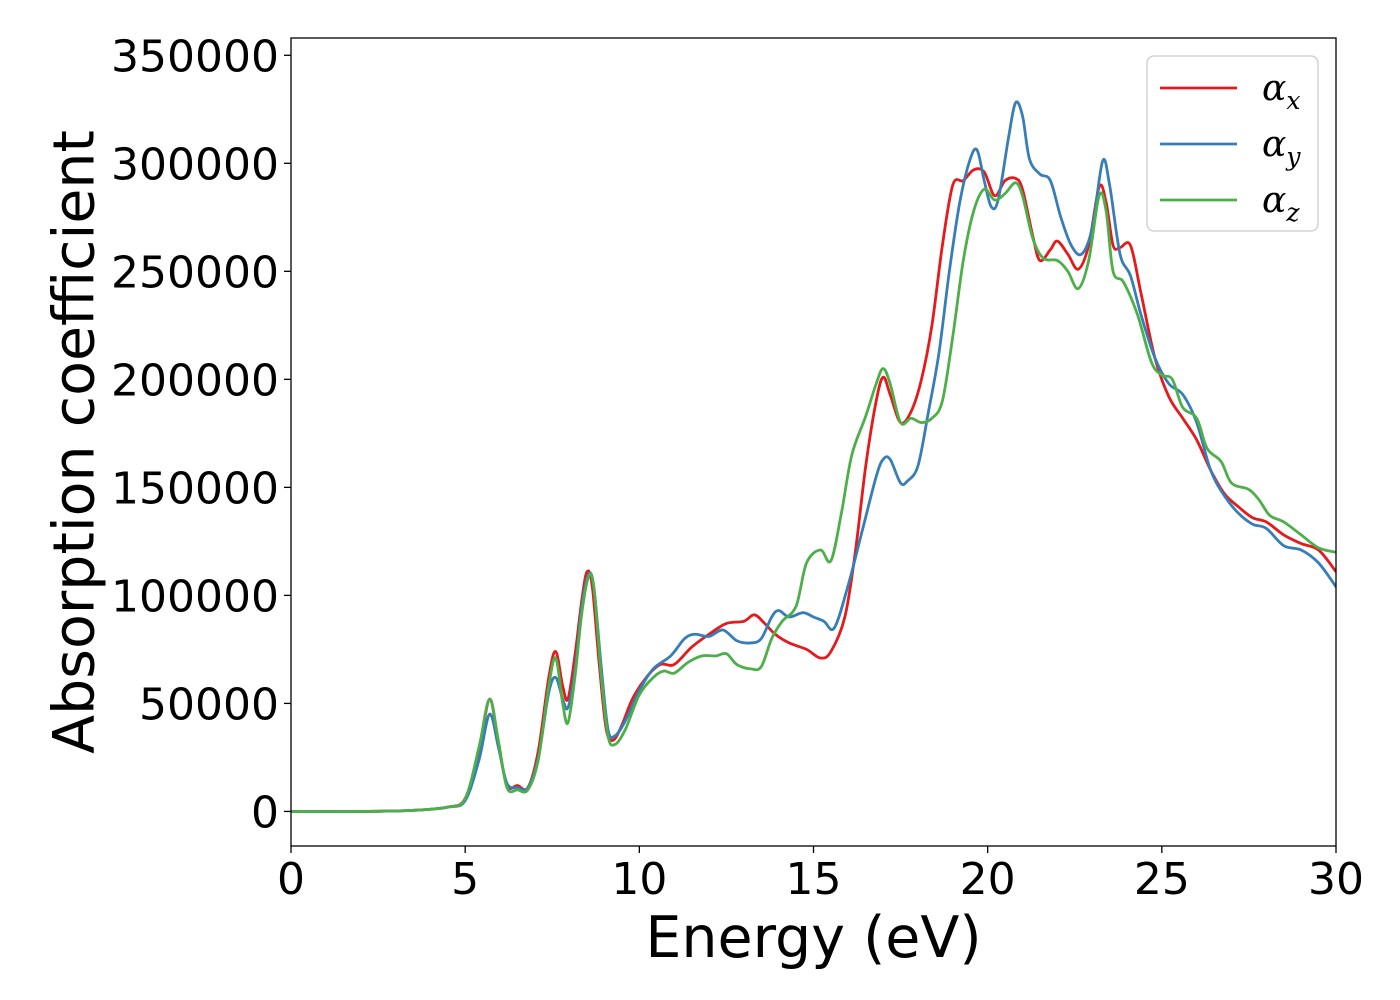 Image resolution: width=1400 pixels, height=1000 pixels. What do you see at coordinates (1232, 143) in the screenshot?
I see `legend: αx αy αz` at bounding box center [1232, 143].